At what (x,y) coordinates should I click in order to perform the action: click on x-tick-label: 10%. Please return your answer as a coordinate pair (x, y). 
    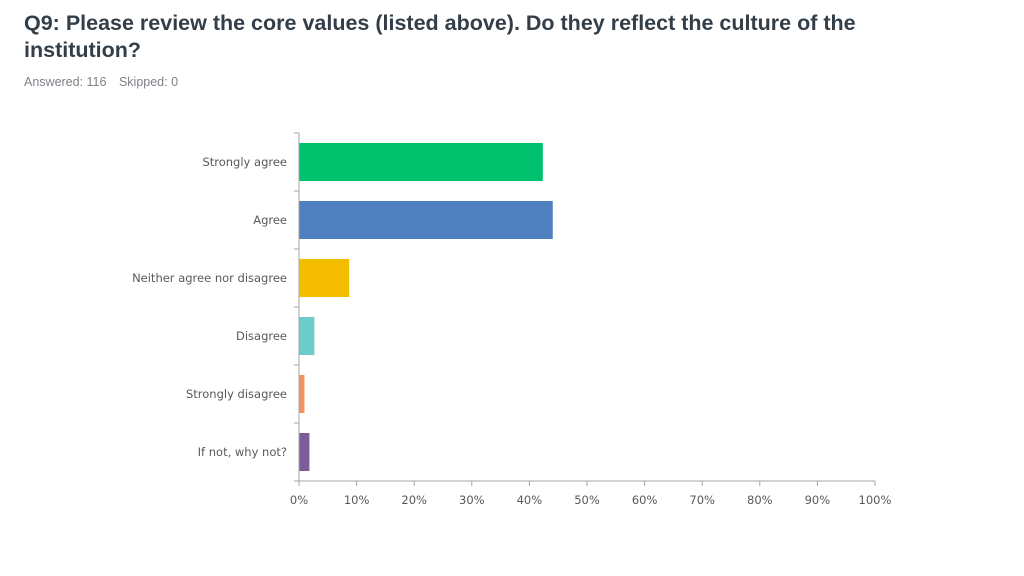
    Looking at the image, I should click on (357, 500).